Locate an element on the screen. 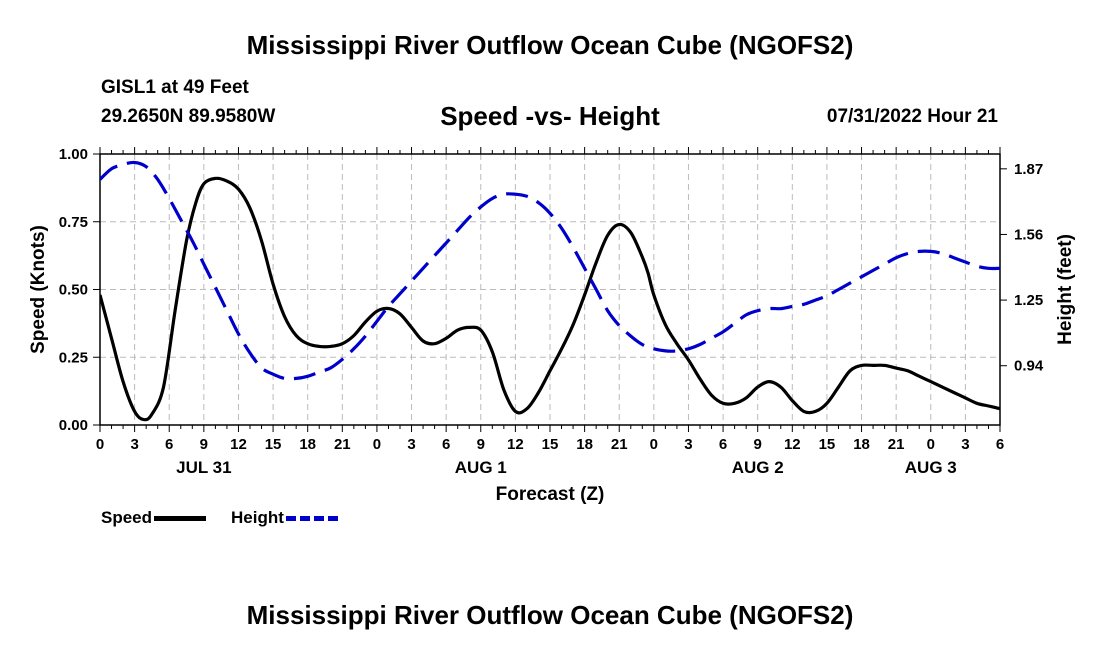 The height and width of the screenshot is (650, 1100). legend-speed: Speed is located at coordinates (154, 518).